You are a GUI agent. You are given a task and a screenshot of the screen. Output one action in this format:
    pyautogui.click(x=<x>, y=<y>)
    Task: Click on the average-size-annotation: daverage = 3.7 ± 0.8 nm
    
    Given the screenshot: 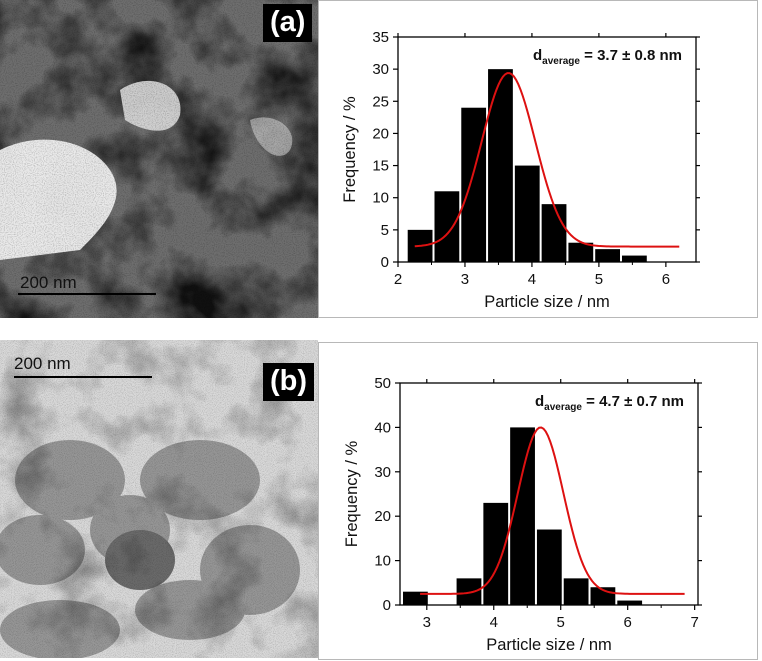 What is the action you would take?
    pyautogui.click(x=607, y=57)
    